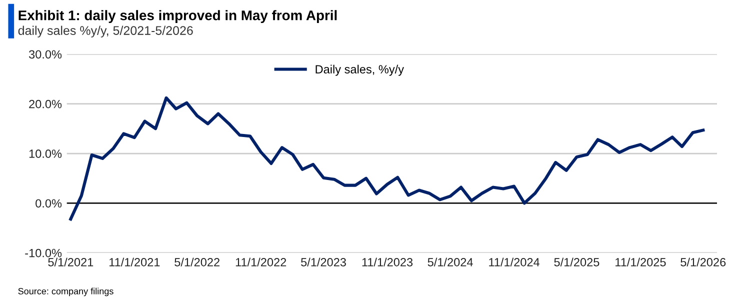 This screenshot has width=743, height=301. What do you see at coordinates (387, 262) in the screenshot?
I see `x-tick-label: 11/1/2023` at bounding box center [387, 262].